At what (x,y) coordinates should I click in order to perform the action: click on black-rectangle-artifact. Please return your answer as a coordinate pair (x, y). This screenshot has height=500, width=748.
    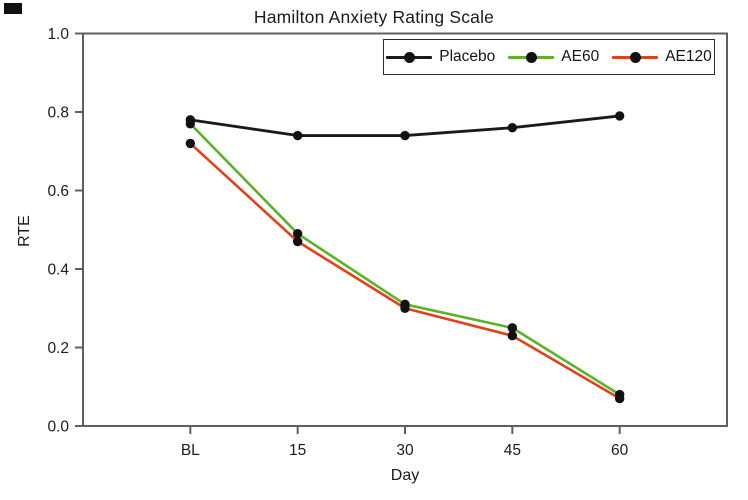
    Looking at the image, I should click on (13, 8).